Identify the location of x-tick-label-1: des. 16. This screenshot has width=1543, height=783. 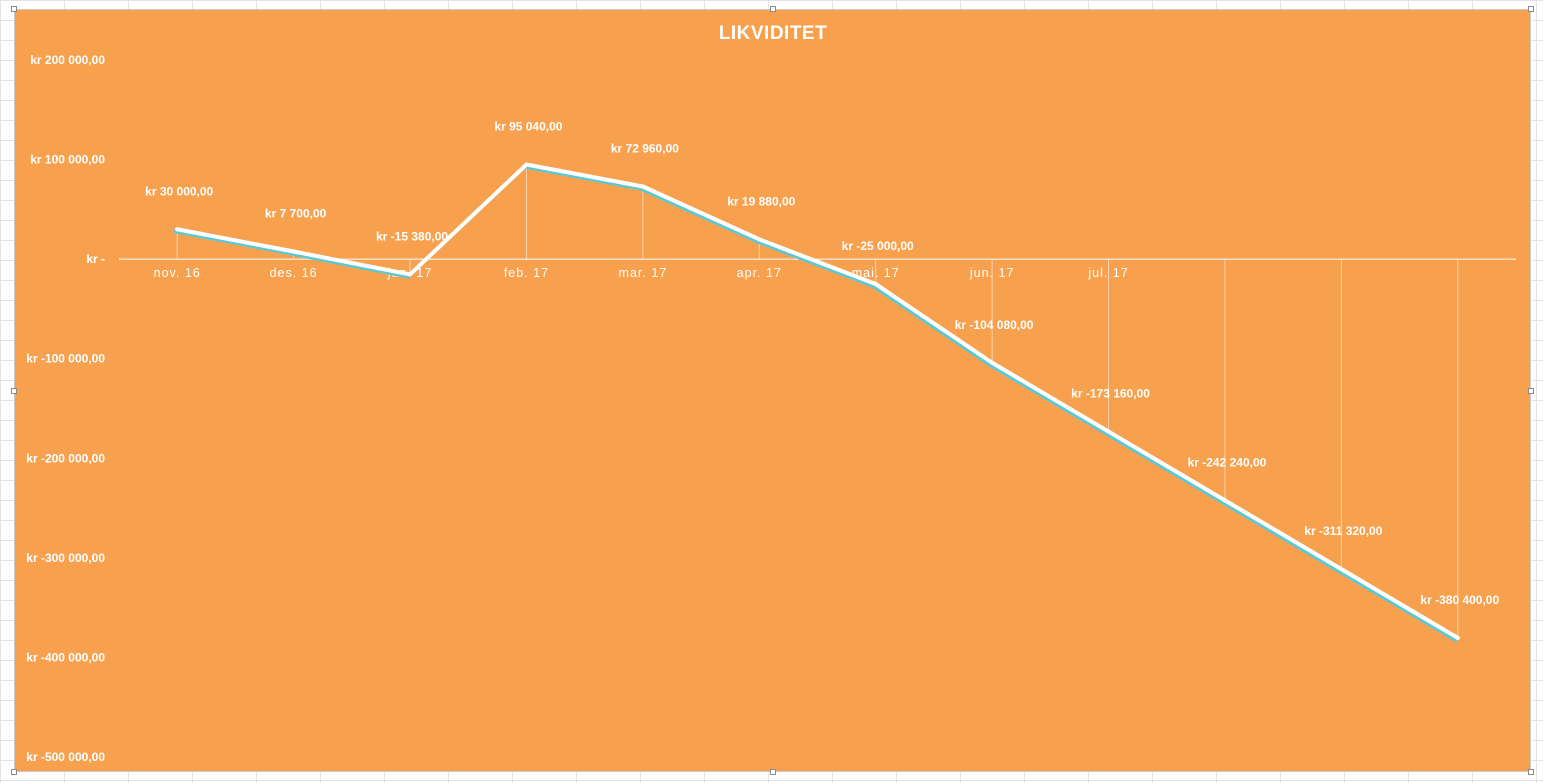
(294, 273).